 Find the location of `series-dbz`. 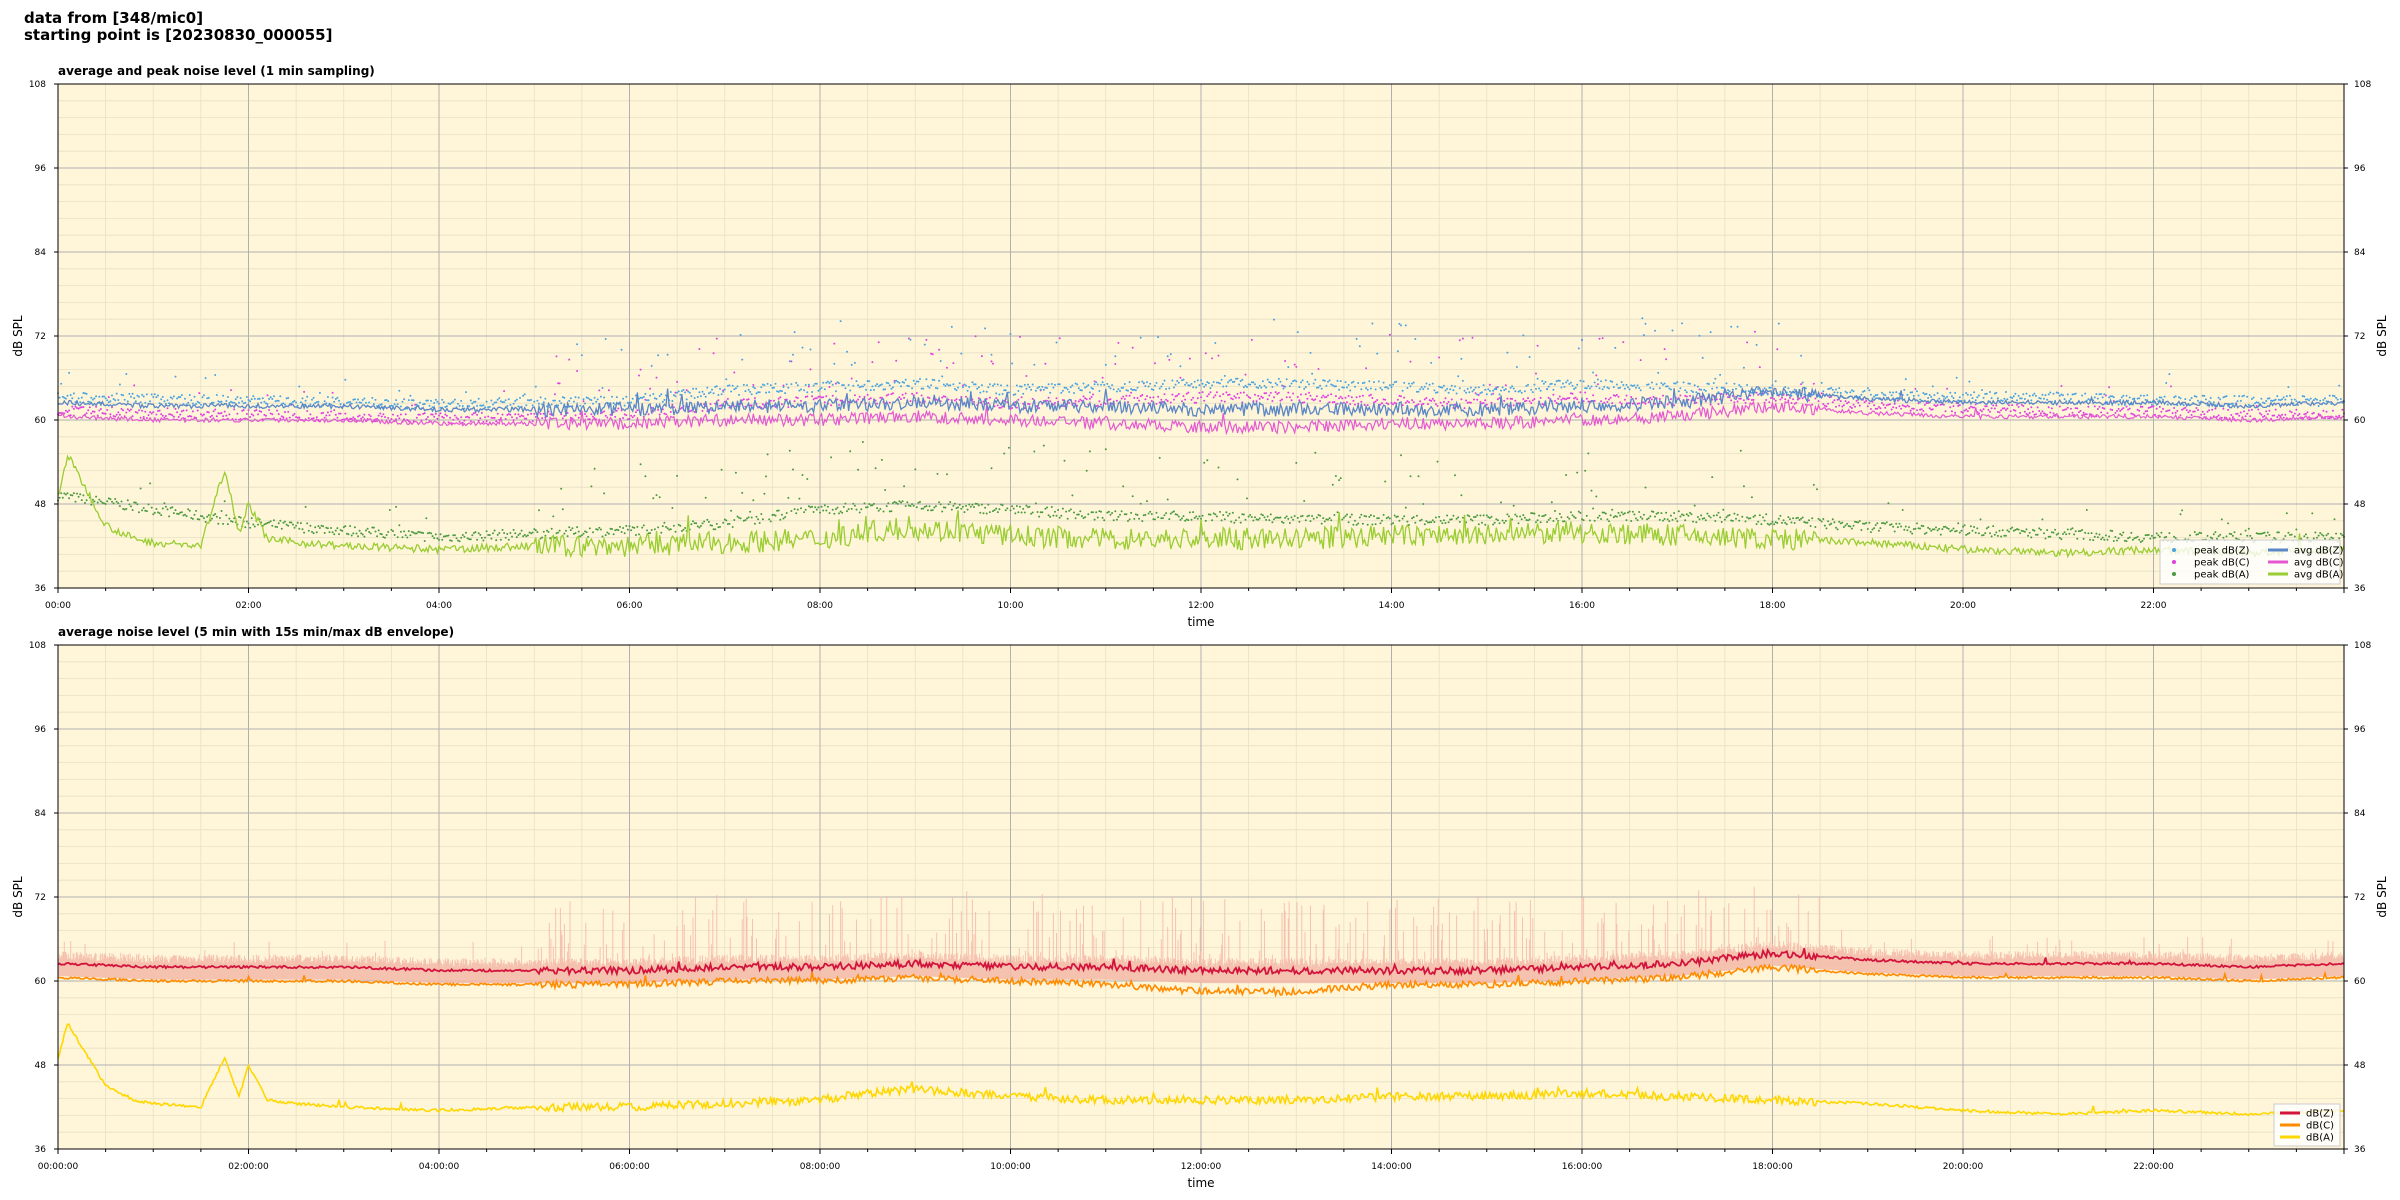

series-dbz is located at coordinates (1201, 962).